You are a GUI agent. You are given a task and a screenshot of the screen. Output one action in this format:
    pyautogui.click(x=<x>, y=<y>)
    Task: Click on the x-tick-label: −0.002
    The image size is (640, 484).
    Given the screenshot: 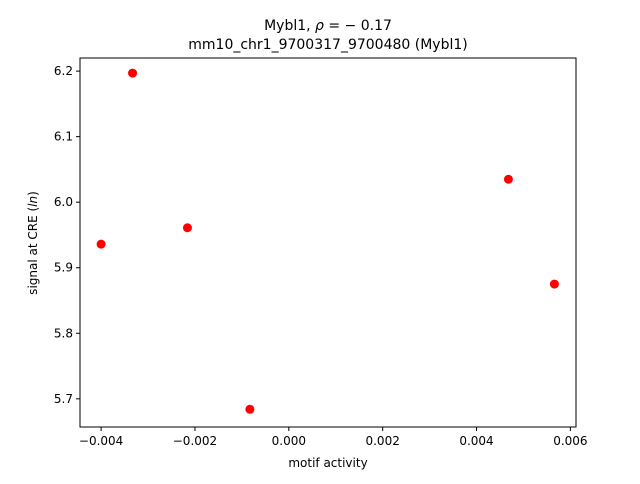 What is the action you would take?
    pyautogui.click(x=195, y=441)
    